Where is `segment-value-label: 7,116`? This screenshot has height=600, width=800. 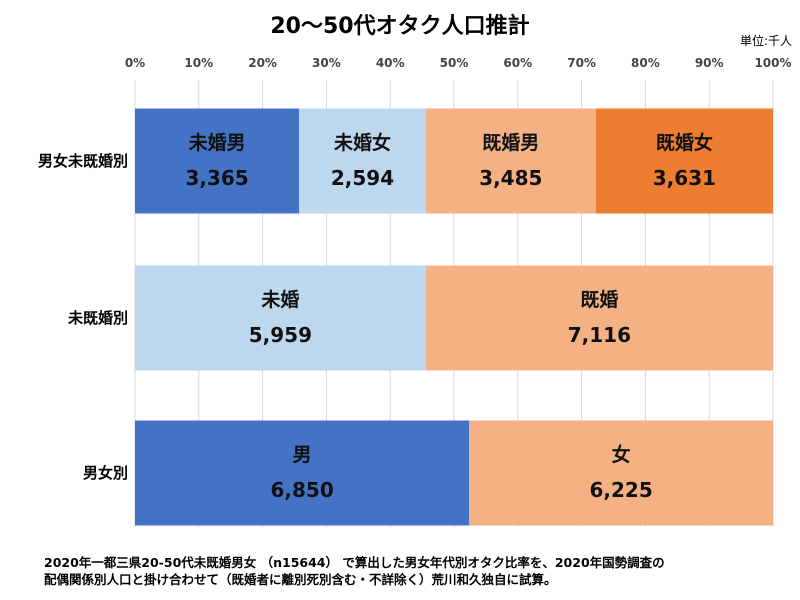 segment-value-label: 7,116 is located at coordinates (599, 335).